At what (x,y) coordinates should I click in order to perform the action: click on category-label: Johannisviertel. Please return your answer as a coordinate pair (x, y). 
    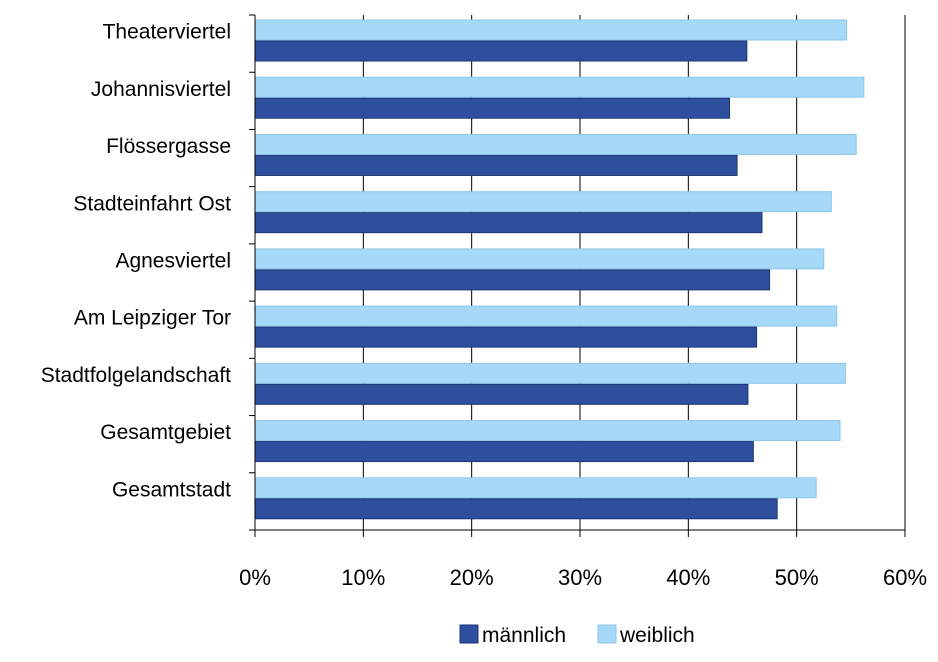
    Looking at the image, I should click on (161, 89).